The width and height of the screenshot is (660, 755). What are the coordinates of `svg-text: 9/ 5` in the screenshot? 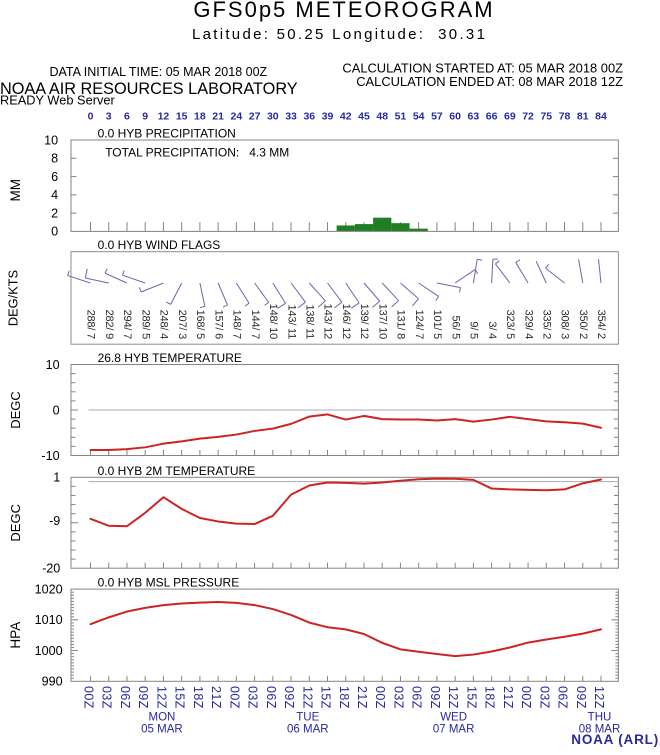 It's located at (474, 330).